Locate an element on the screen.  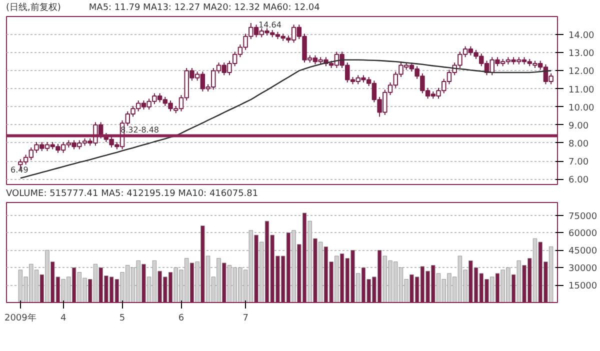
y-tick-label: 12.00 is located at coordinates (581, 72).